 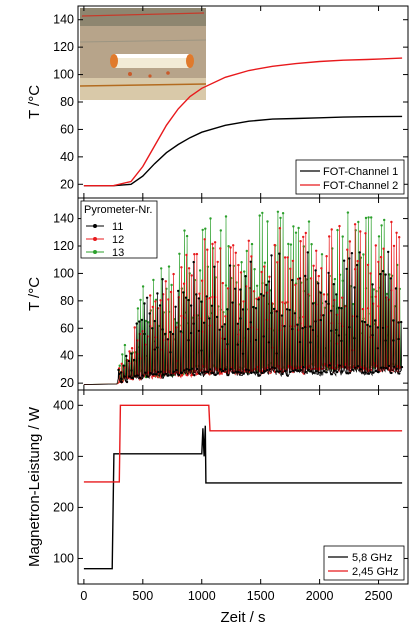 I want to click on panel-2-ytick-label: 120, so click(x=63, y=246).